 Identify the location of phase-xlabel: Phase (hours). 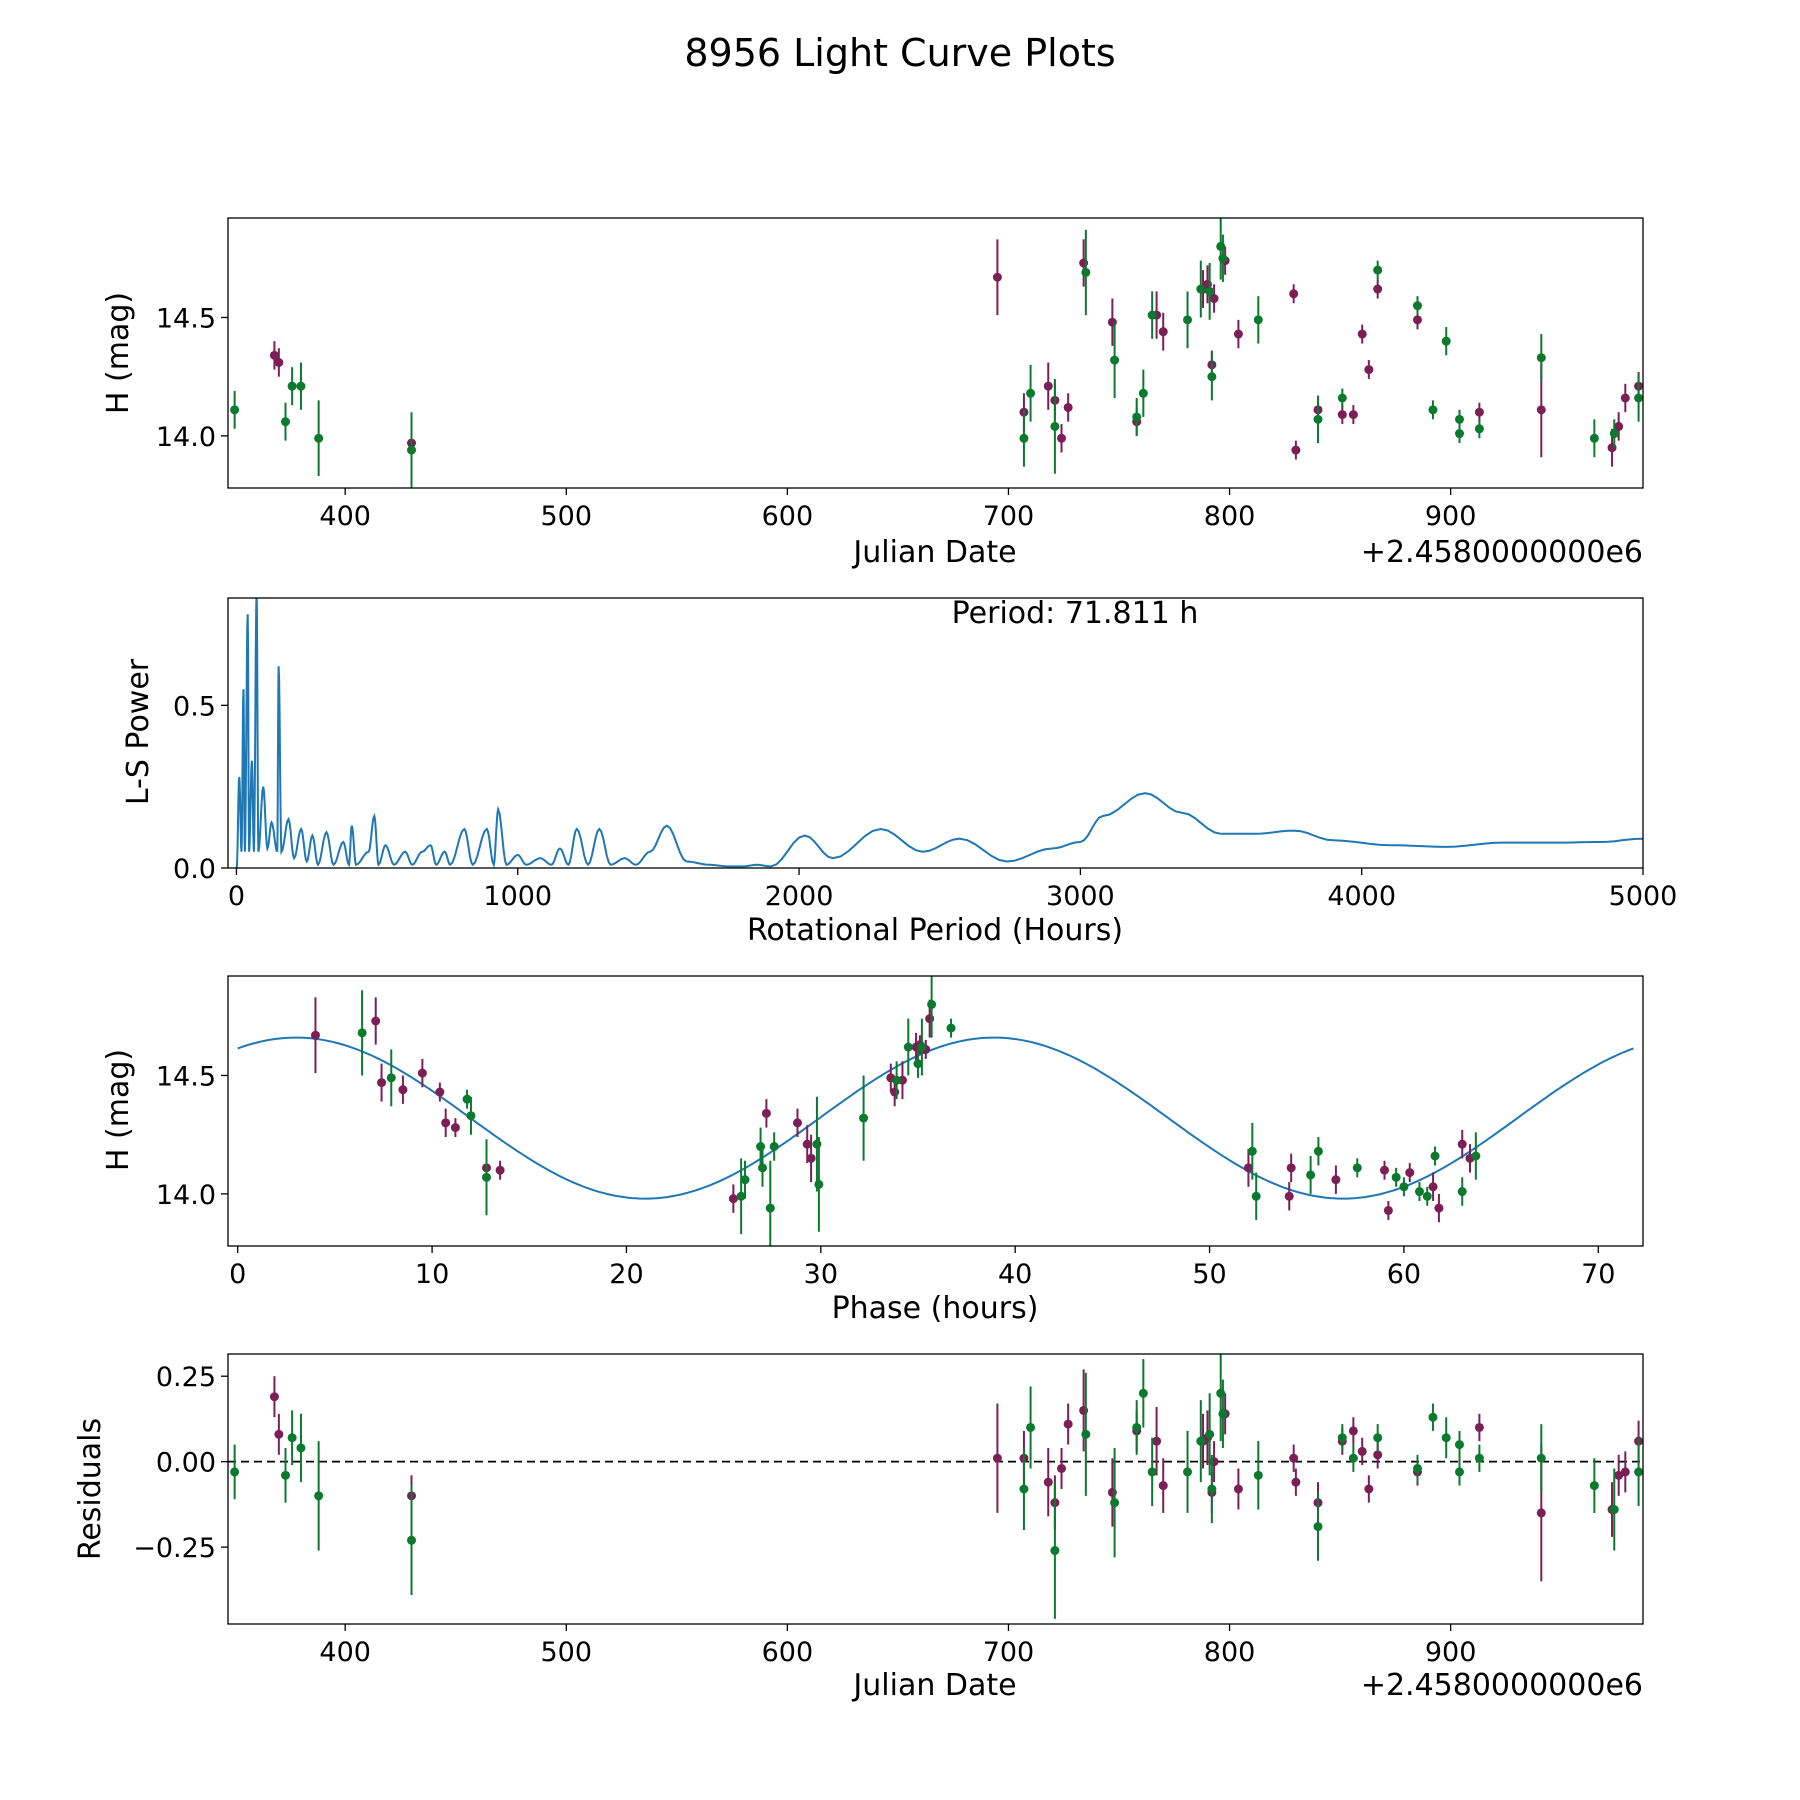
(935, 1308).